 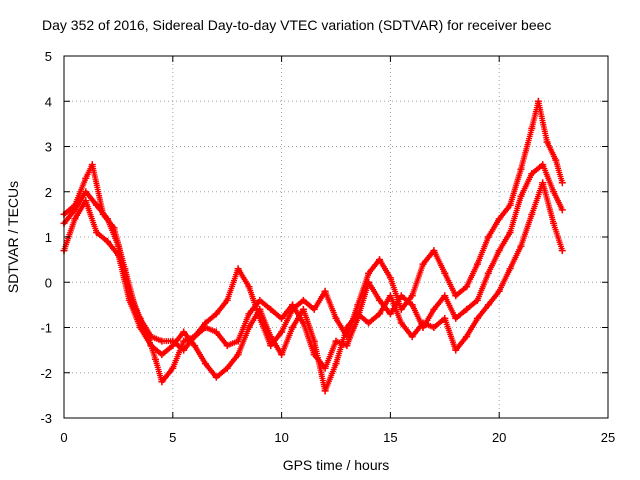 I want to click on x-tick-label: 10, so click(x=281, y=437).